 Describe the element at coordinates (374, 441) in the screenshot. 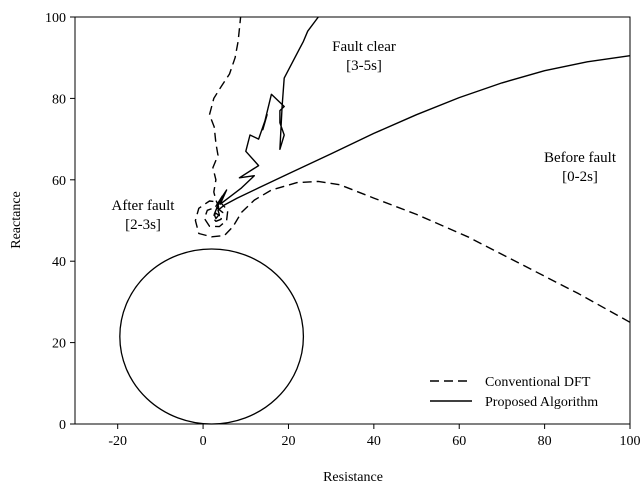

I see `x-tick-label: 40` at that location.